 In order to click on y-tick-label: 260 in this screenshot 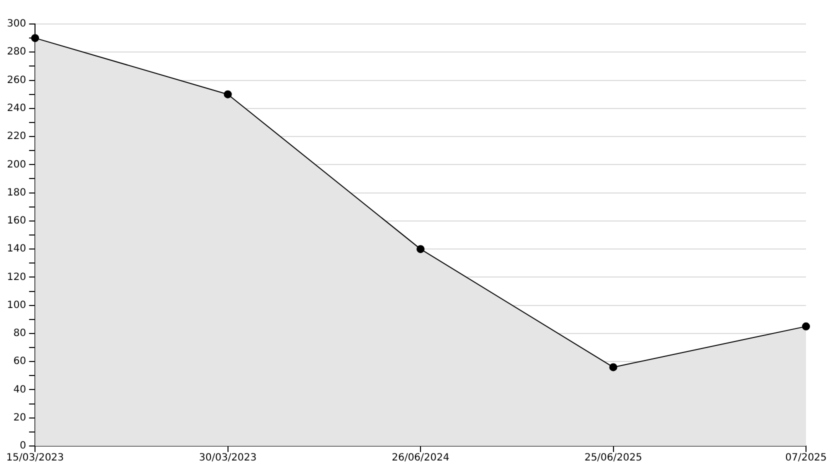, I will do `click(16, 80)`.